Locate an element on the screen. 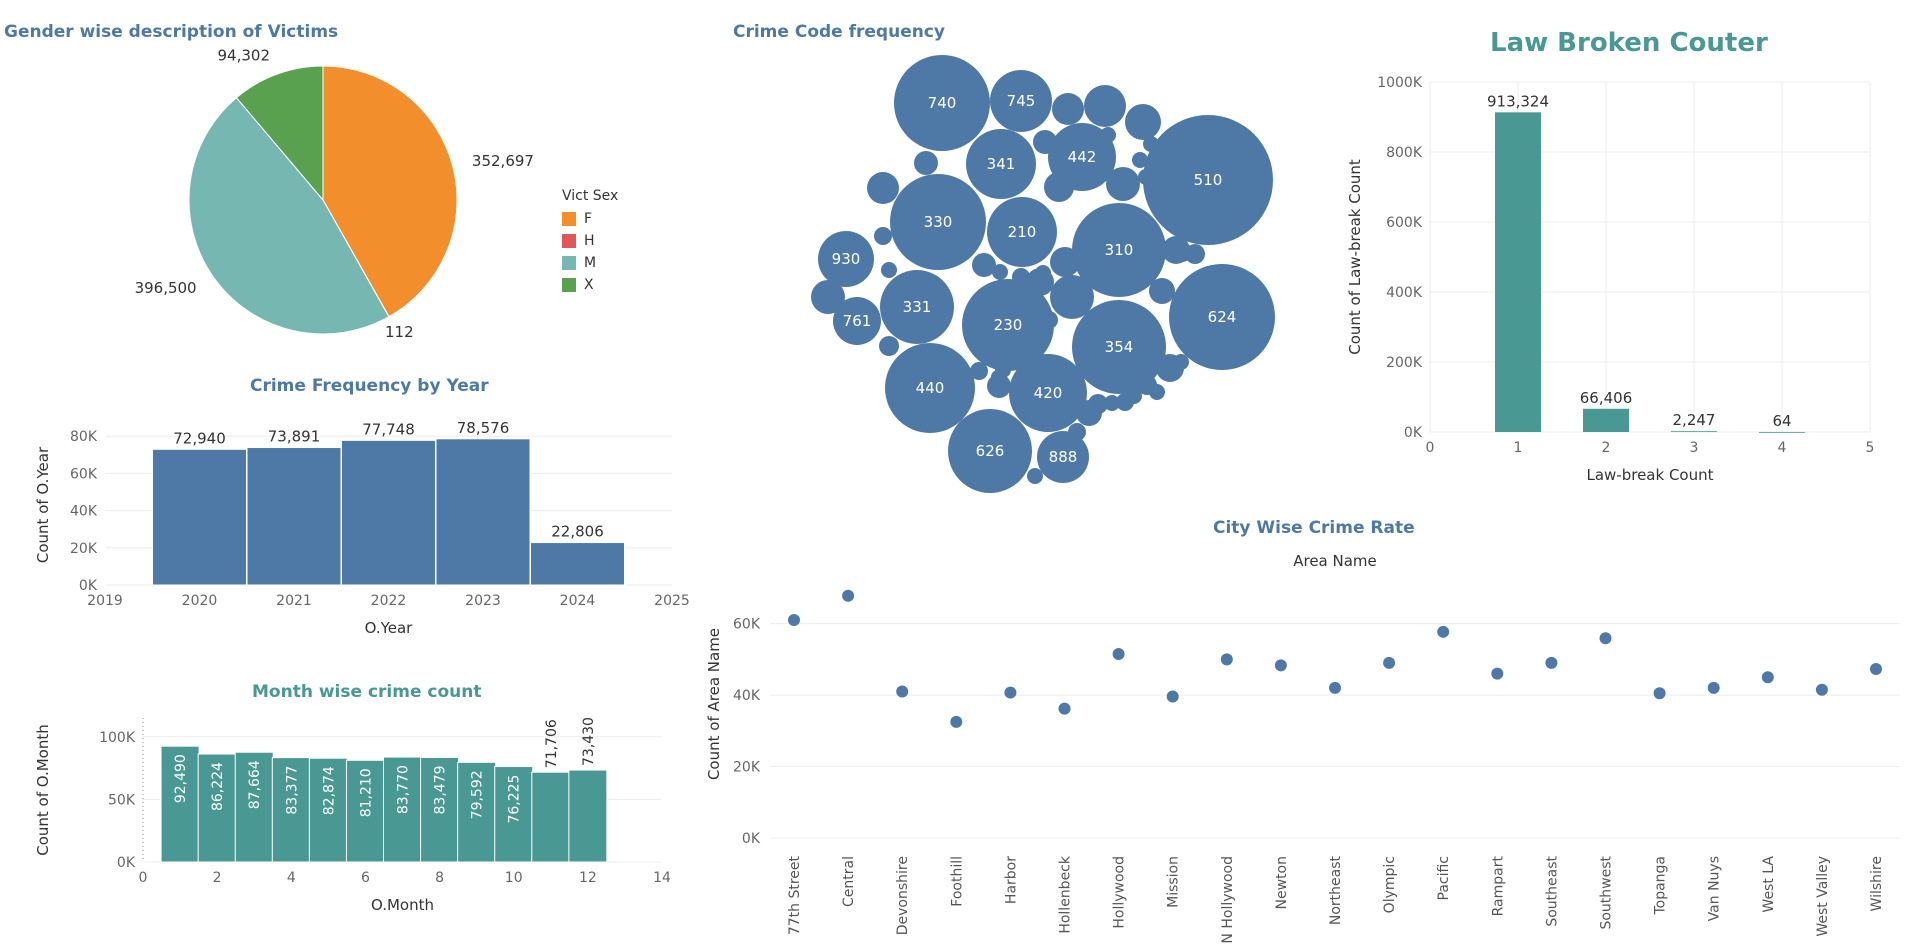  scatter-point-topanga is located at coordinates (1659, 693).